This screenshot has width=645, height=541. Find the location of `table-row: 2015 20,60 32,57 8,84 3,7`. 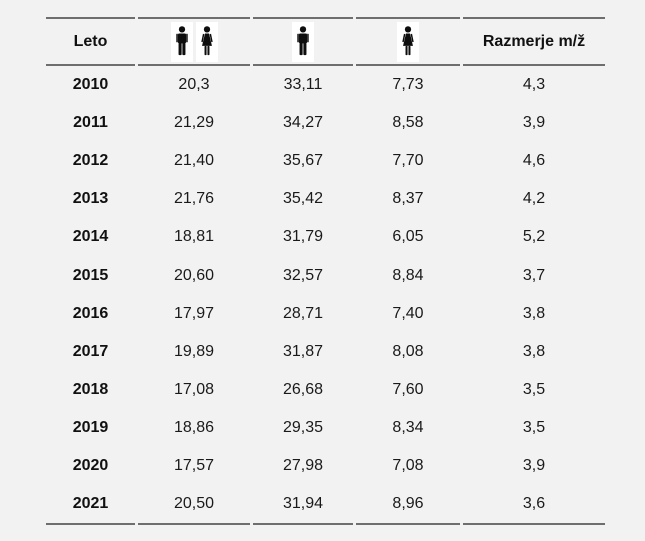

table-row: 2015 20,60 32,57 8,84 3,7 is located at coordinates (325, 275).